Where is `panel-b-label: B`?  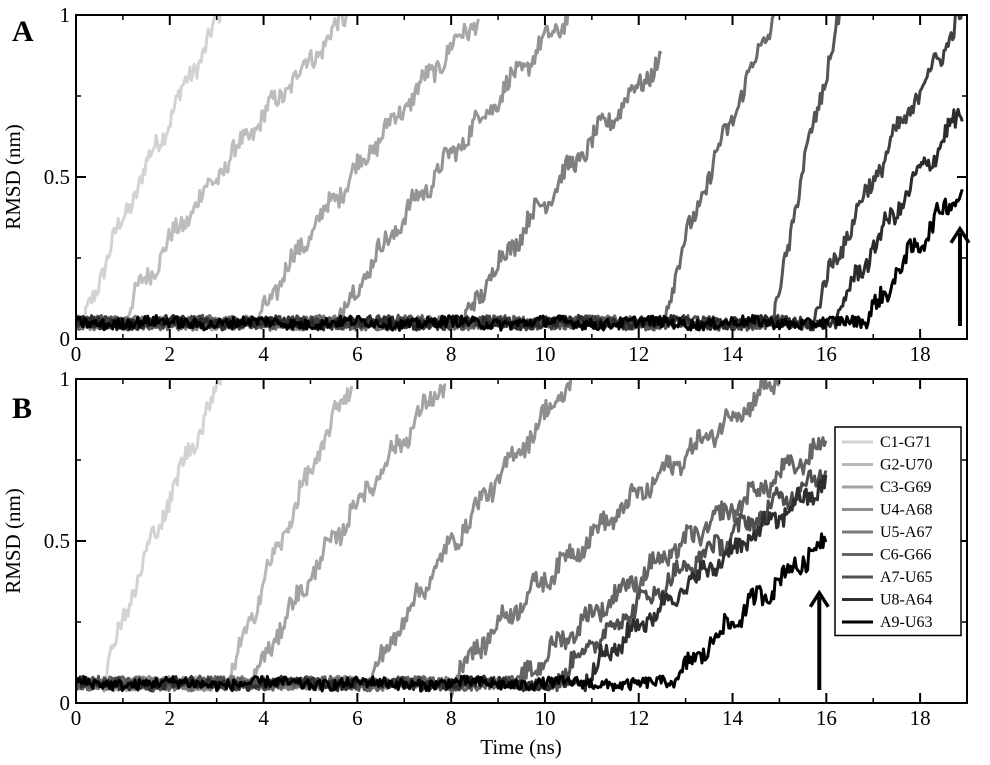
panel-b-label: B is located at coordinates (22, 408).